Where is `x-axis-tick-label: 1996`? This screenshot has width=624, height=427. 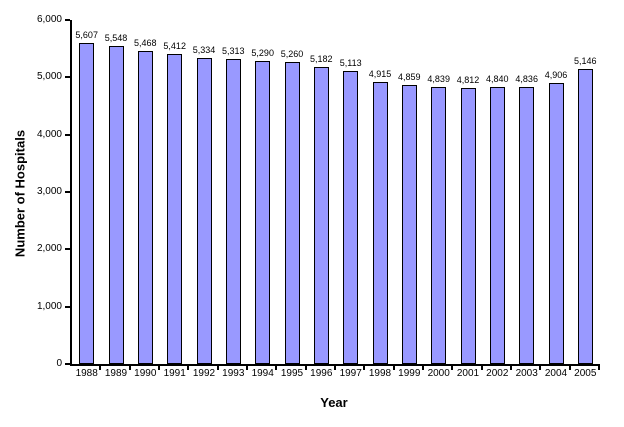 x-axis-tick-label: 1996 is located at coordinates (321, 373).